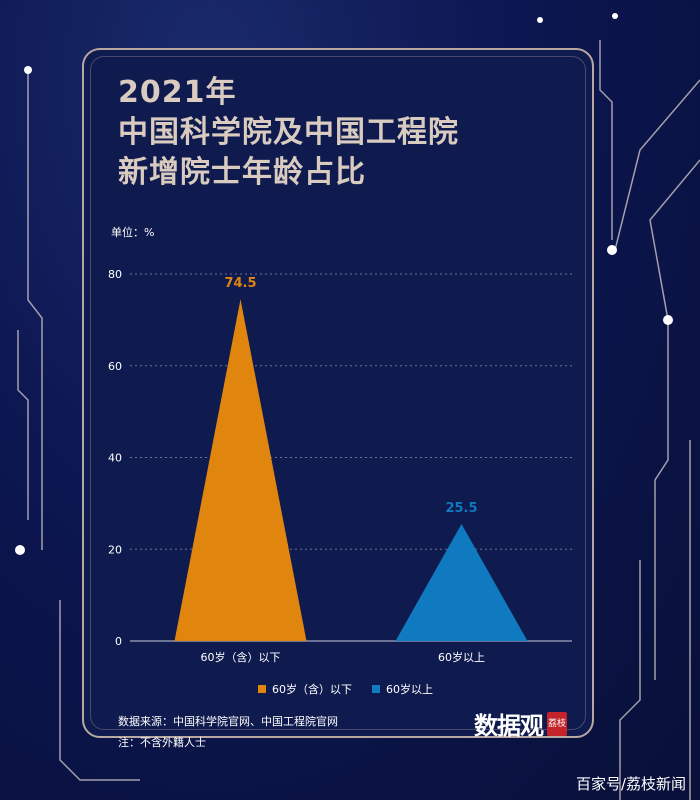 The height and width of the screenshot is (800, 700). I want to click on y-tick-label: 80, so click(115, 274).